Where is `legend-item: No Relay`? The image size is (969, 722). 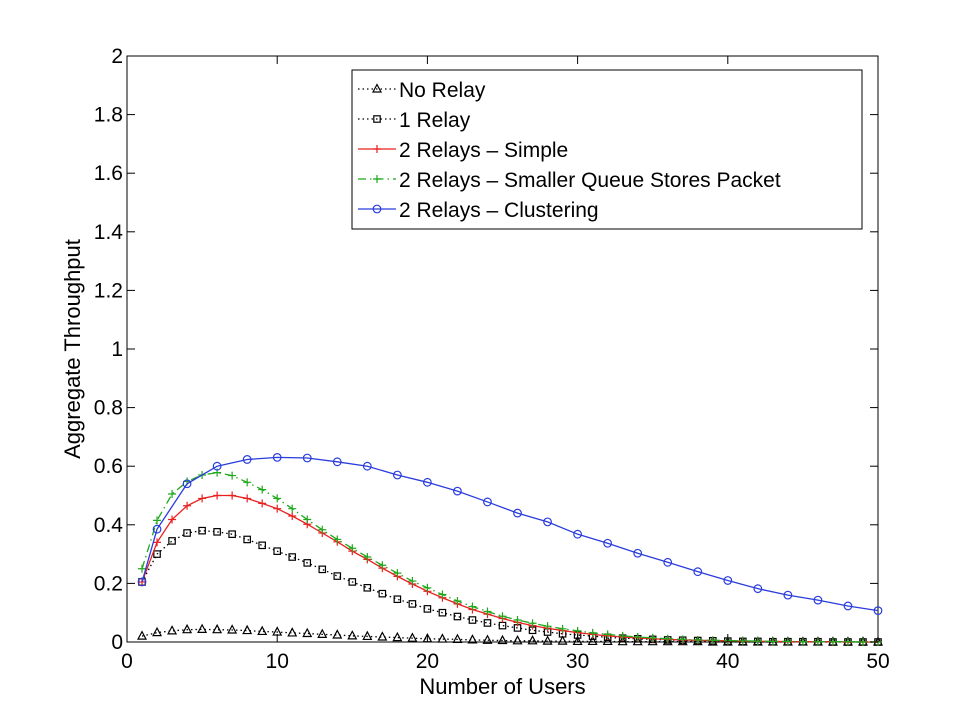
legend-item: No Relay is located at coordinates (422, 90).